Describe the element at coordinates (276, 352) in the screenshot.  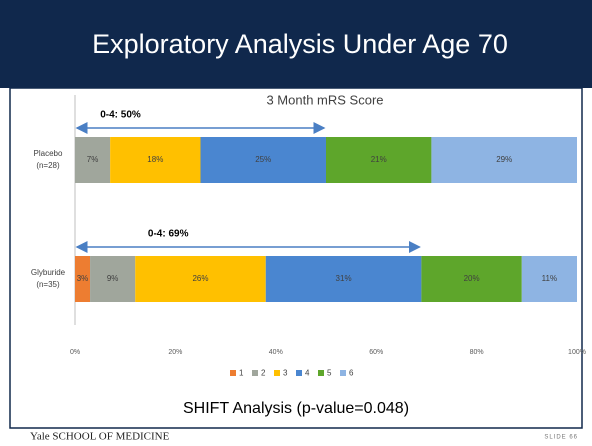
I see `x-tick-label: 40%` at that location.